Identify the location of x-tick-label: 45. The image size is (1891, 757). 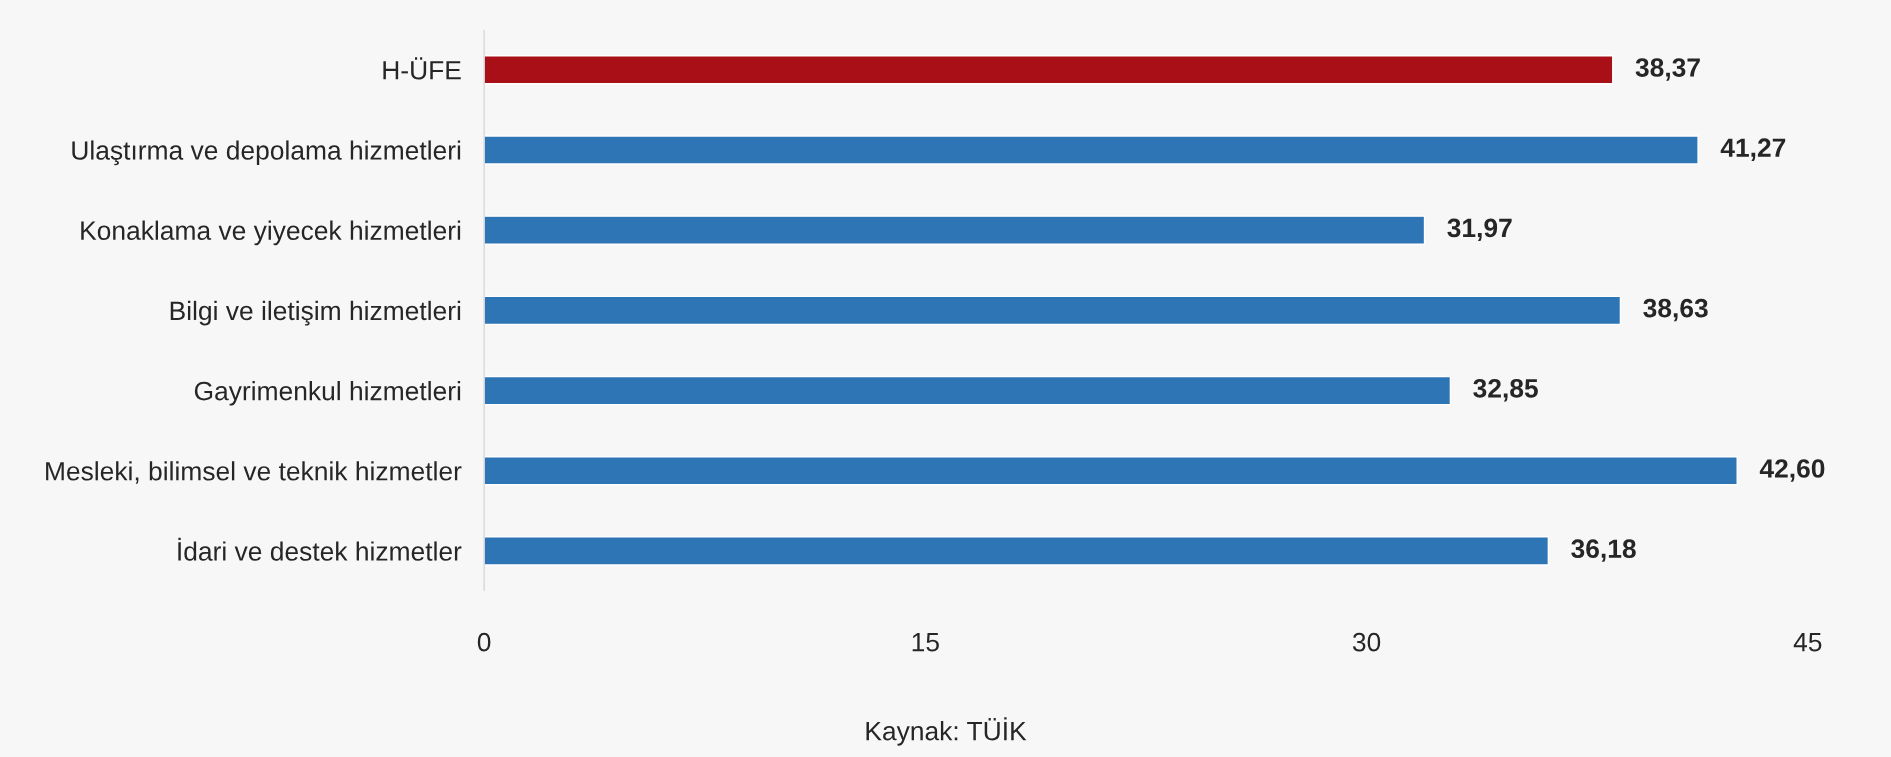
(1807, 642).